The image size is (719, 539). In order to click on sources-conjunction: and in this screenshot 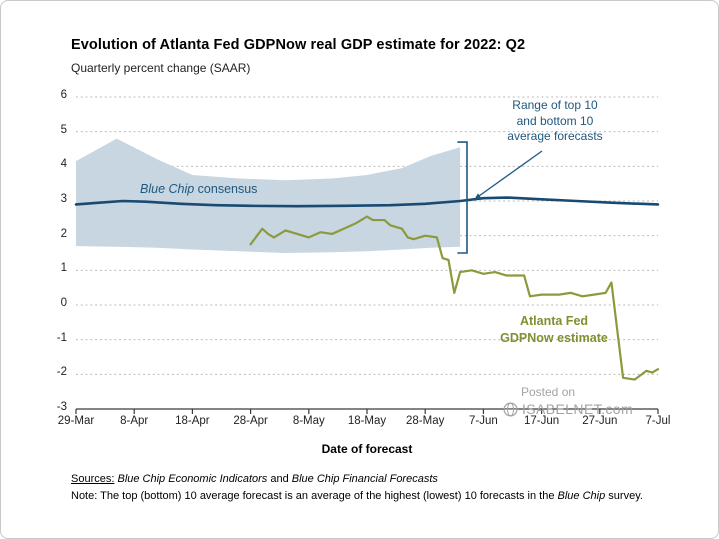, I will do `click(279, 479)`.